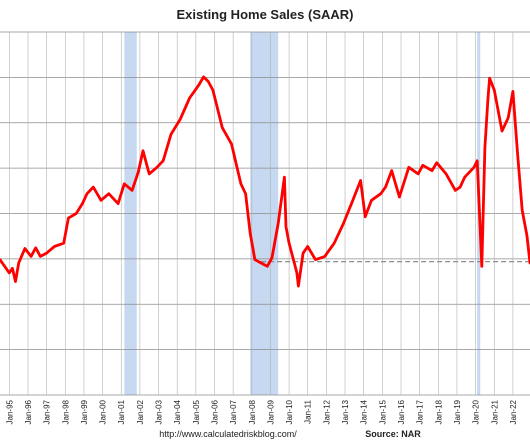  Describe the element at coordinates (47, 411) in the screenshot. I see `x-tick-label: Jan-97` at that location.